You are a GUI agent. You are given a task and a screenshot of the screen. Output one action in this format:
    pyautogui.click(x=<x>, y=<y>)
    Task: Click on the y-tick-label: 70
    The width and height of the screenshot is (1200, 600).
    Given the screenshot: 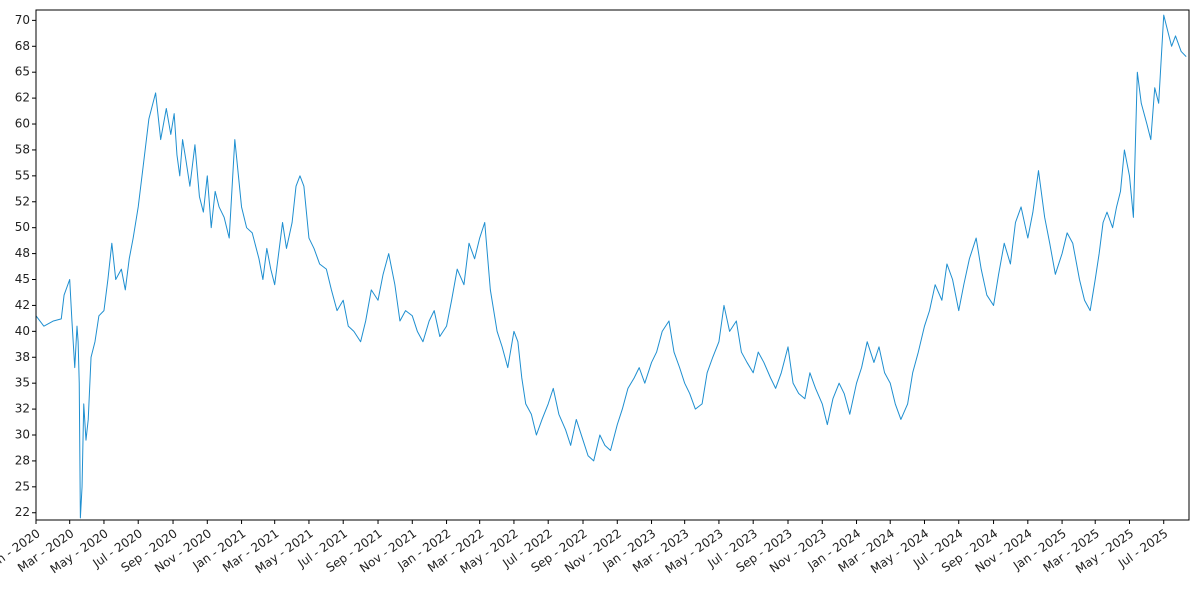 What is the action you would take?
    pyautogui.click(x=22, y=20)
    